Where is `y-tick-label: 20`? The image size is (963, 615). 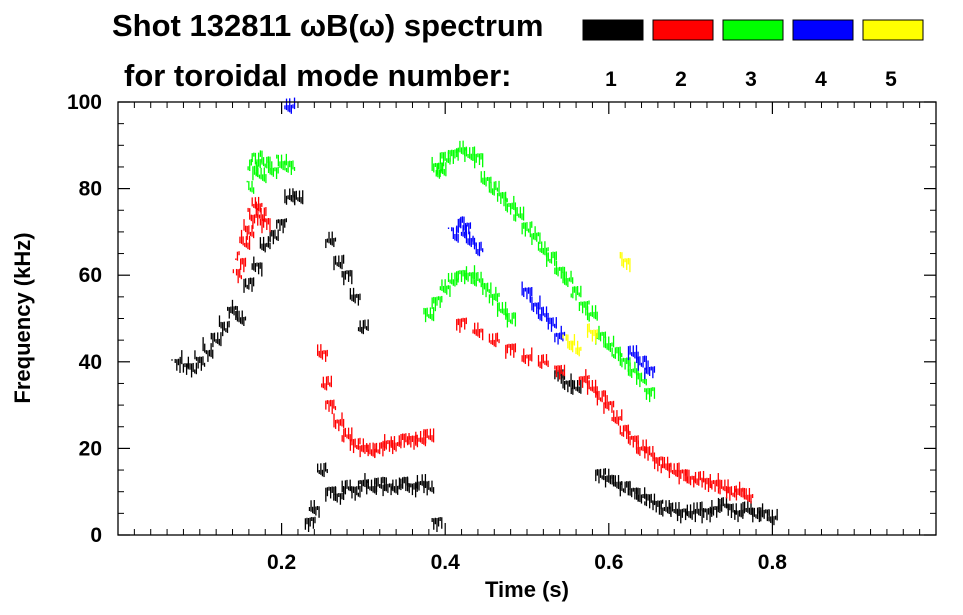
y-tick-label: 20 is located at coordinates (90, 448).